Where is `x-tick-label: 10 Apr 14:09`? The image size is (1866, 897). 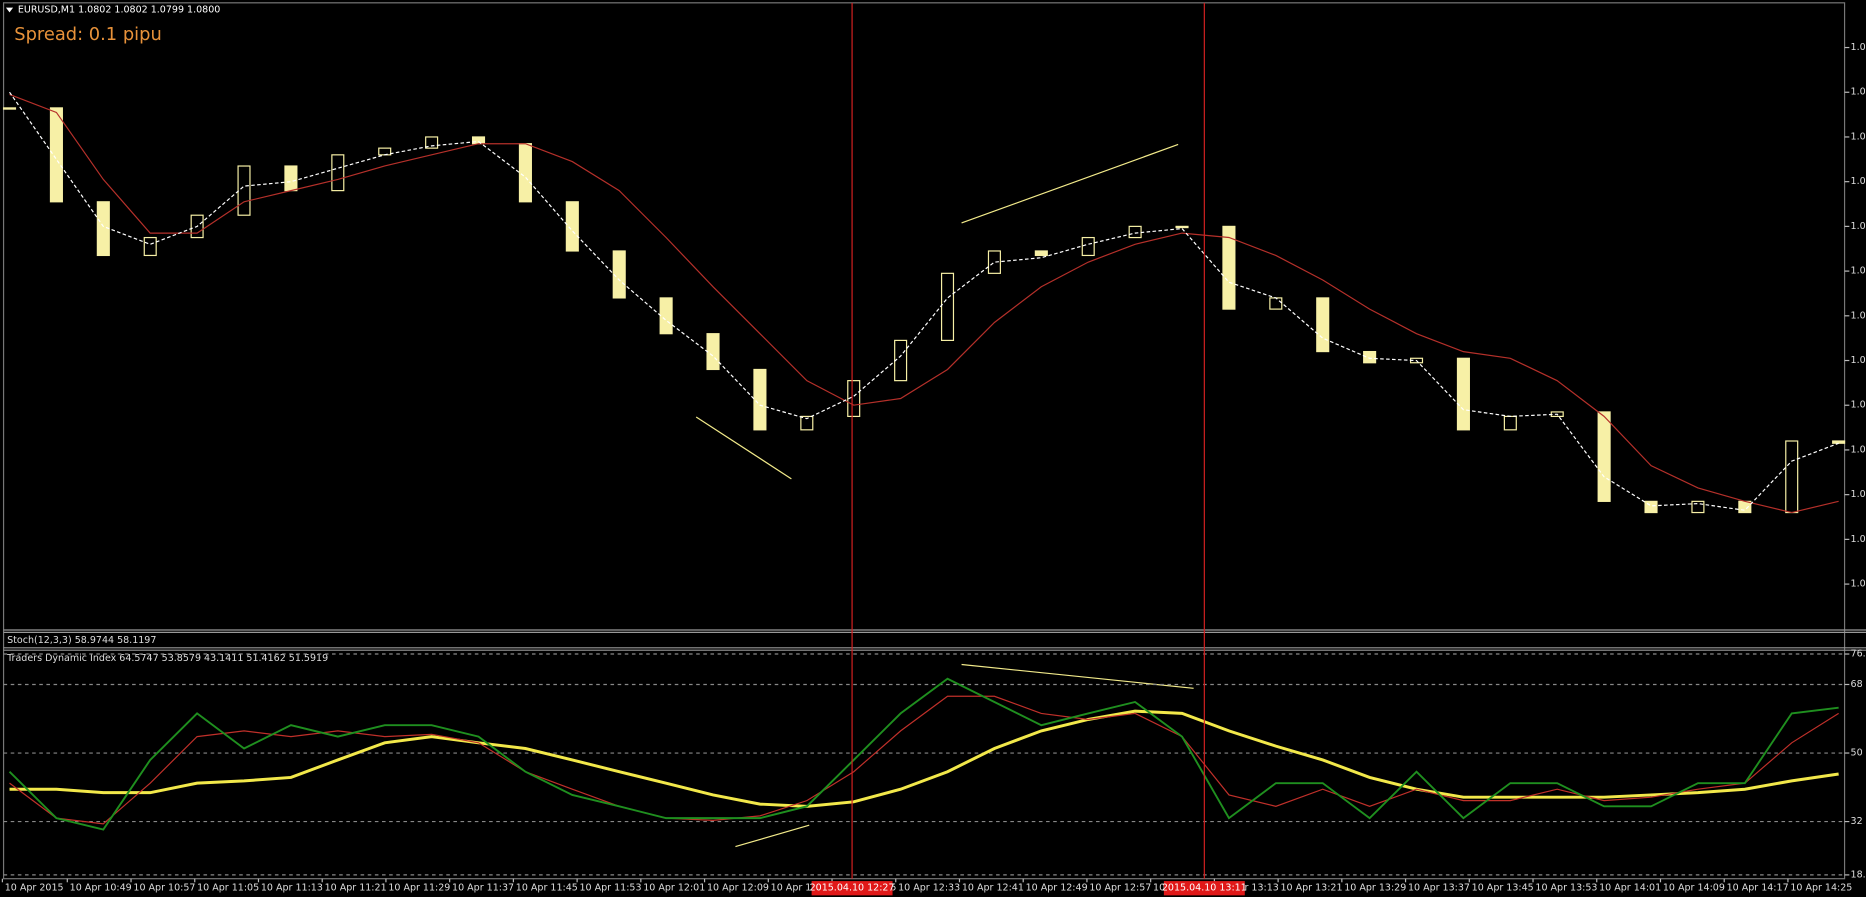
x-tick-label: 10 Apr 14:09 is located at coordinates (1694, 888).